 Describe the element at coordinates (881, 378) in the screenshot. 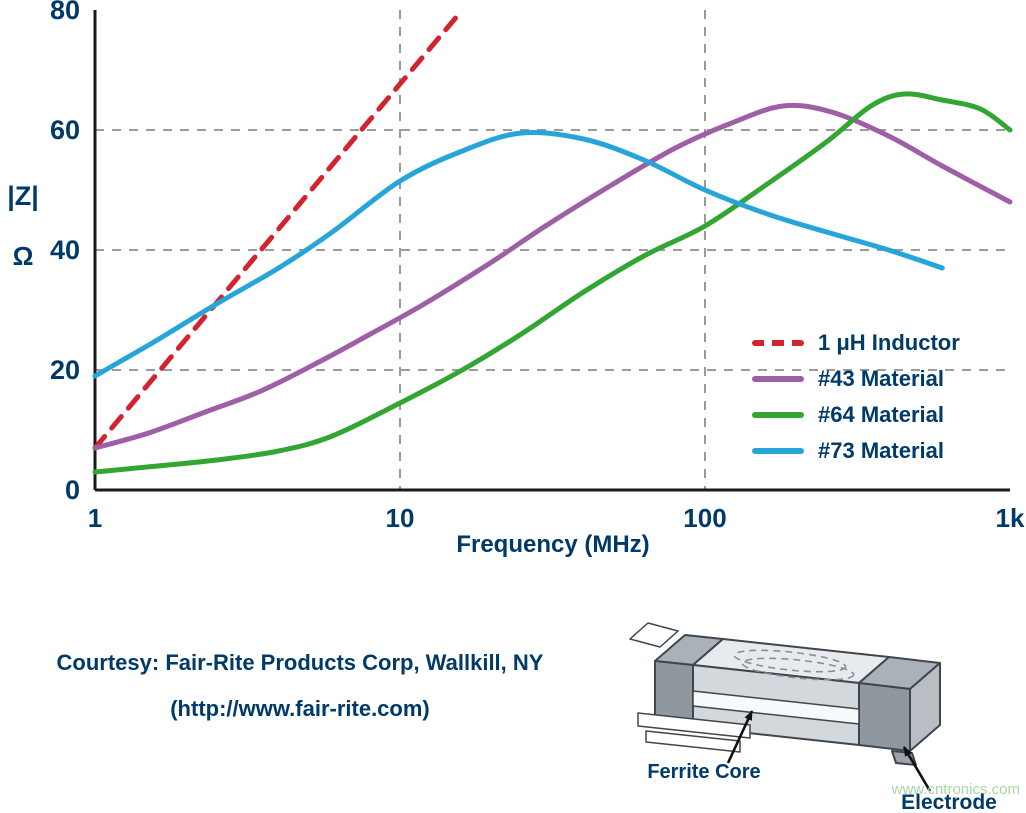

I see `legend-label-43-material: #43 Material` at that location.